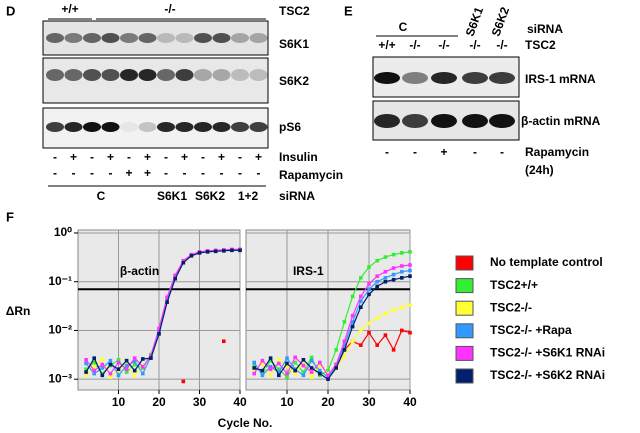 The image size is (640, 433). Describe the element at coordinates (128, 173) in the screenshot. I see `rapamycin-sign: +` at that location.